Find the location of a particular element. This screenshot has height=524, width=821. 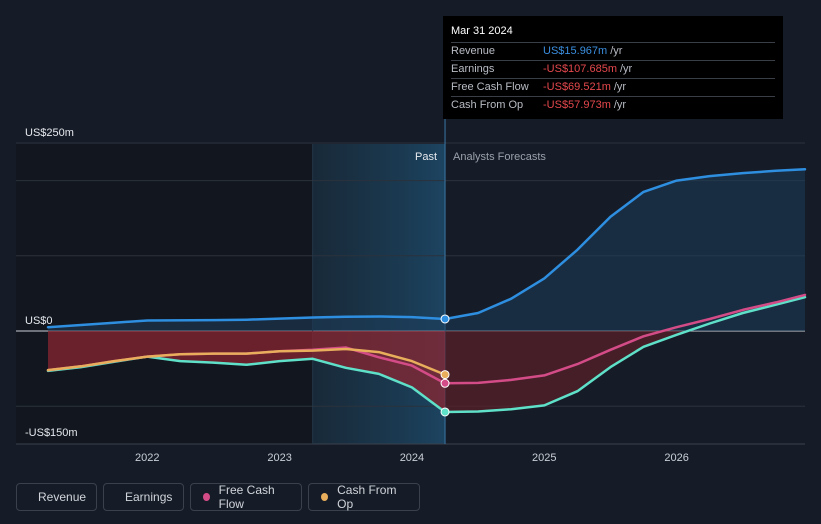

tooltip-row-cash-from-op: Cash From Op -US$57.973m /yr is located at coordinates (613, 105).